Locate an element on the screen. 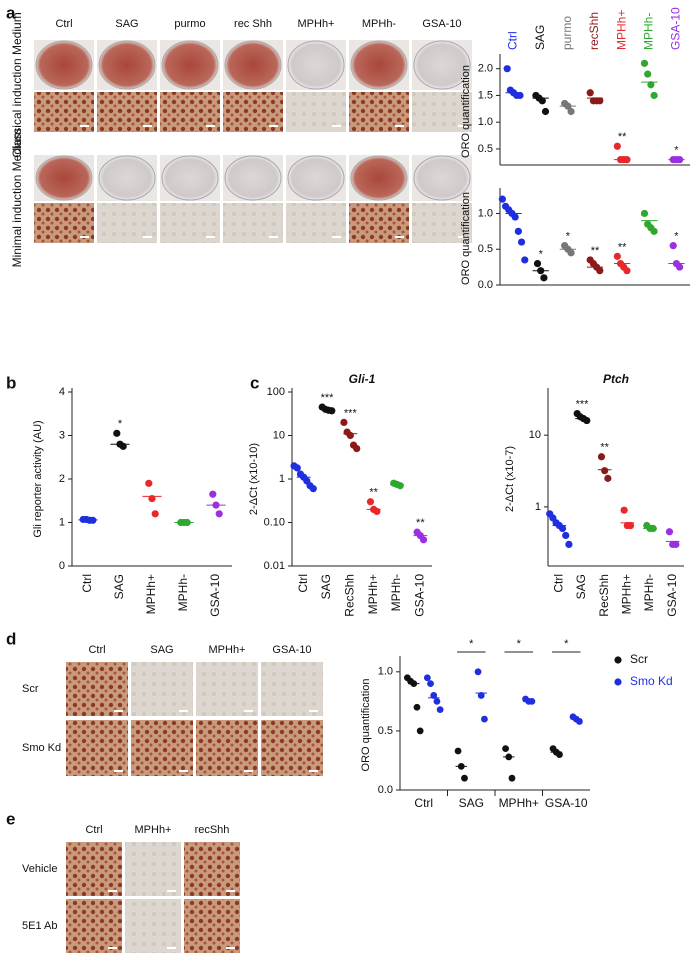  y-tick-label: 1 is located at coordinates (538, 507).